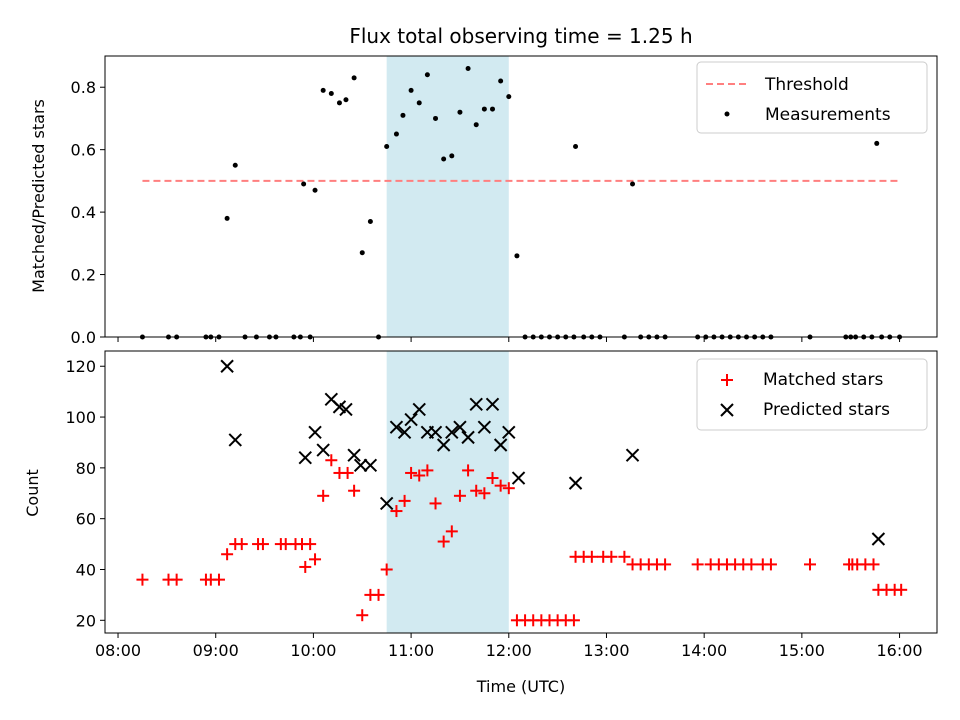 The image size is (960, 720). Describe the element at coordinates (802, 650) in the screenshot. I see `x-tick-label: 15:00` at that location.